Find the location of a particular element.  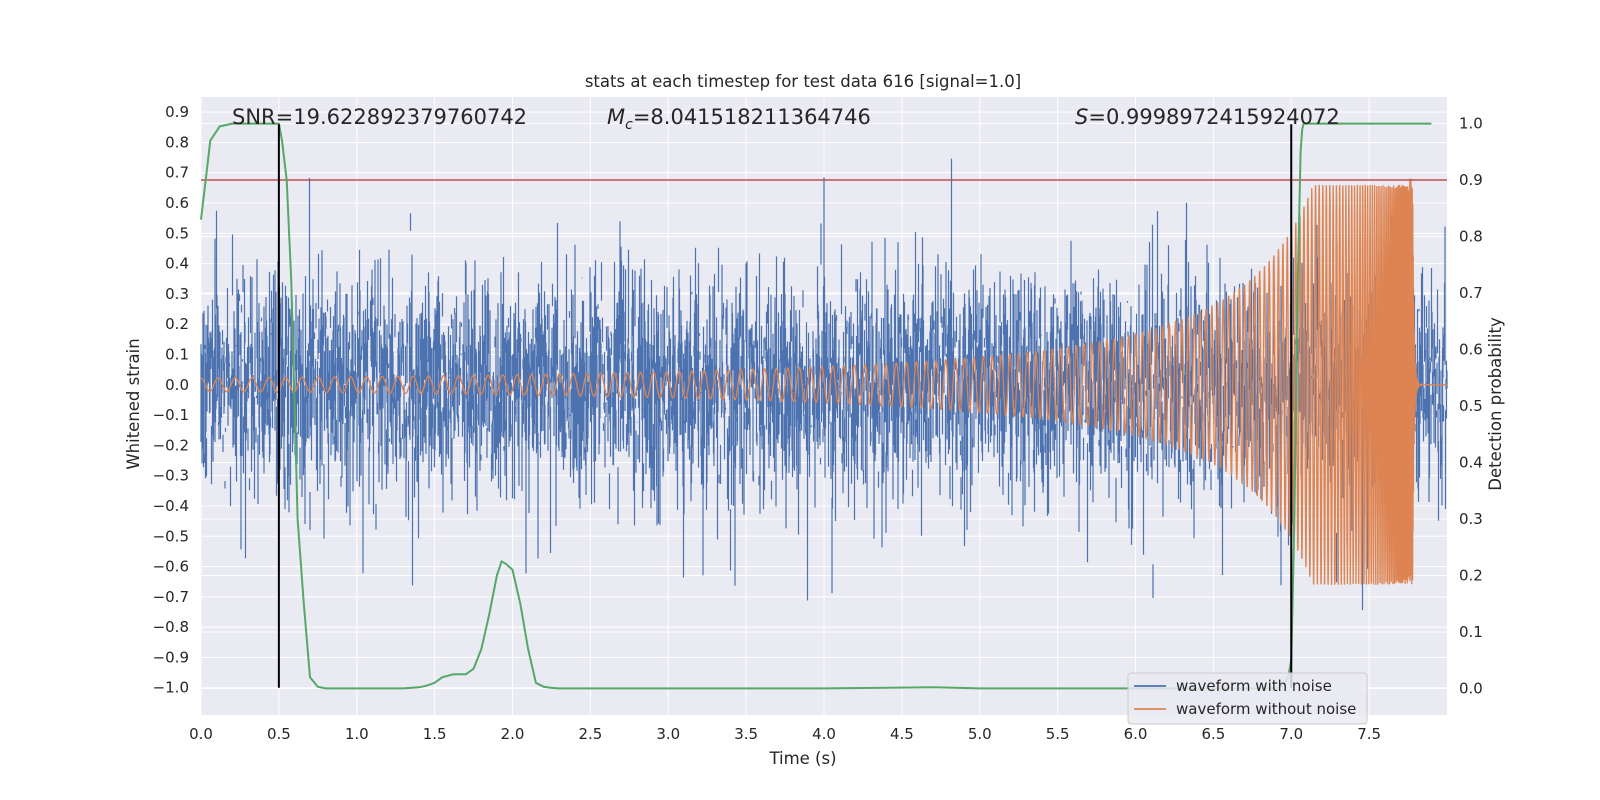

x-tick-label: 0.0 is located at coordinates (201, 734).